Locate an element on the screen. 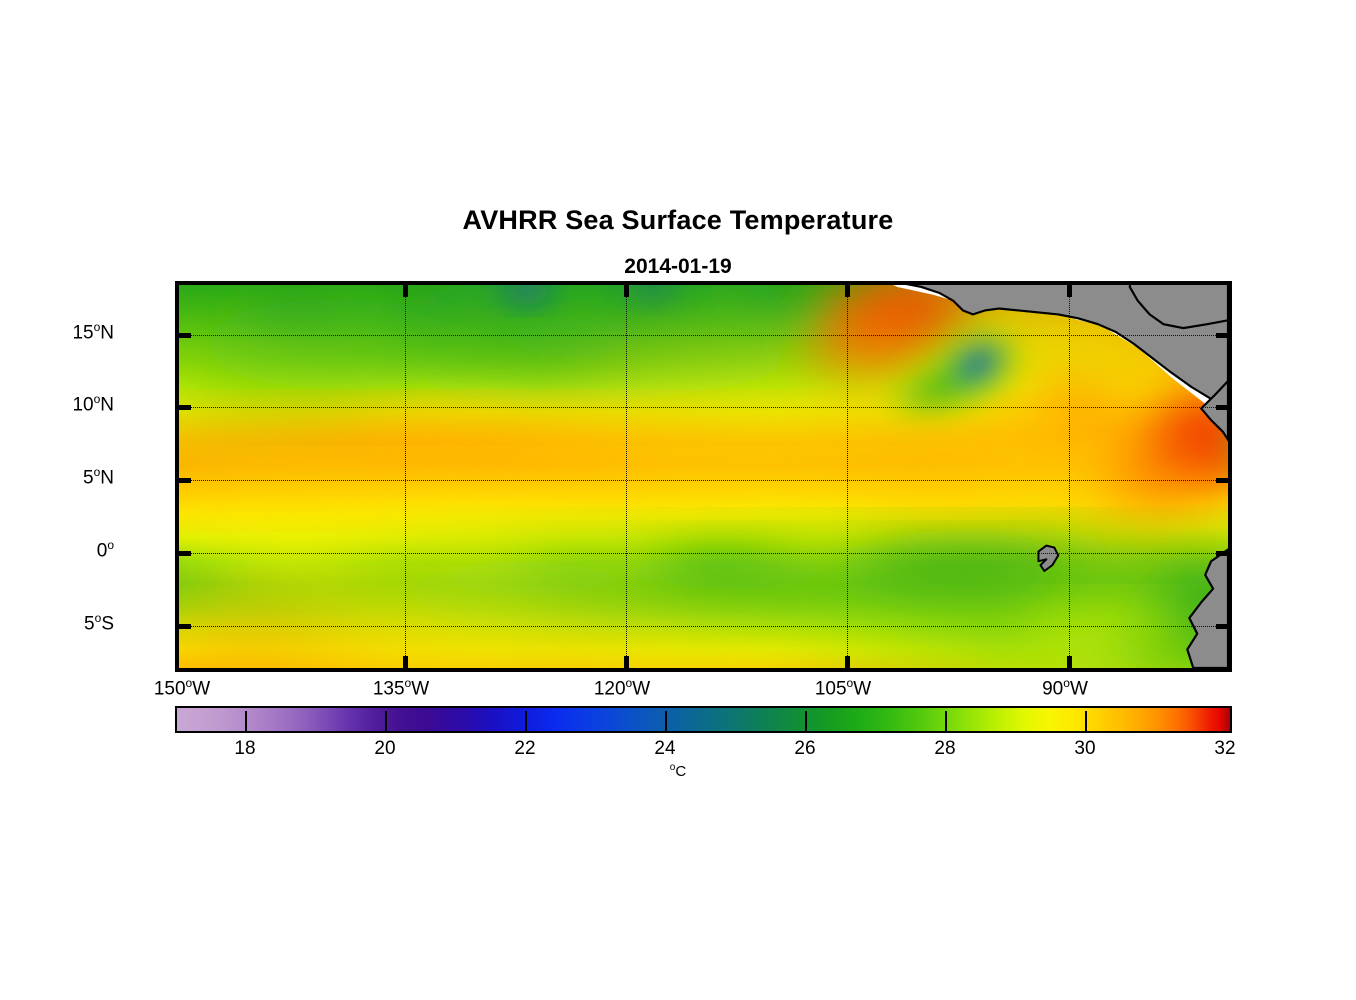  gridline-lat-5n is located at coordinates (703, 480).